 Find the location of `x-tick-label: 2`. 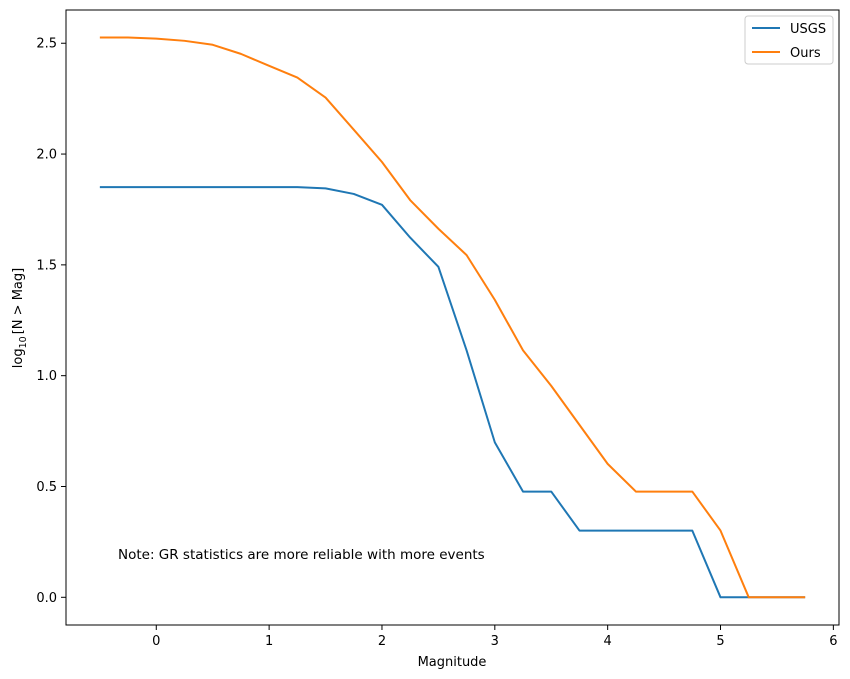

x-tick-label: 2 is located at coordinates (382, 641).